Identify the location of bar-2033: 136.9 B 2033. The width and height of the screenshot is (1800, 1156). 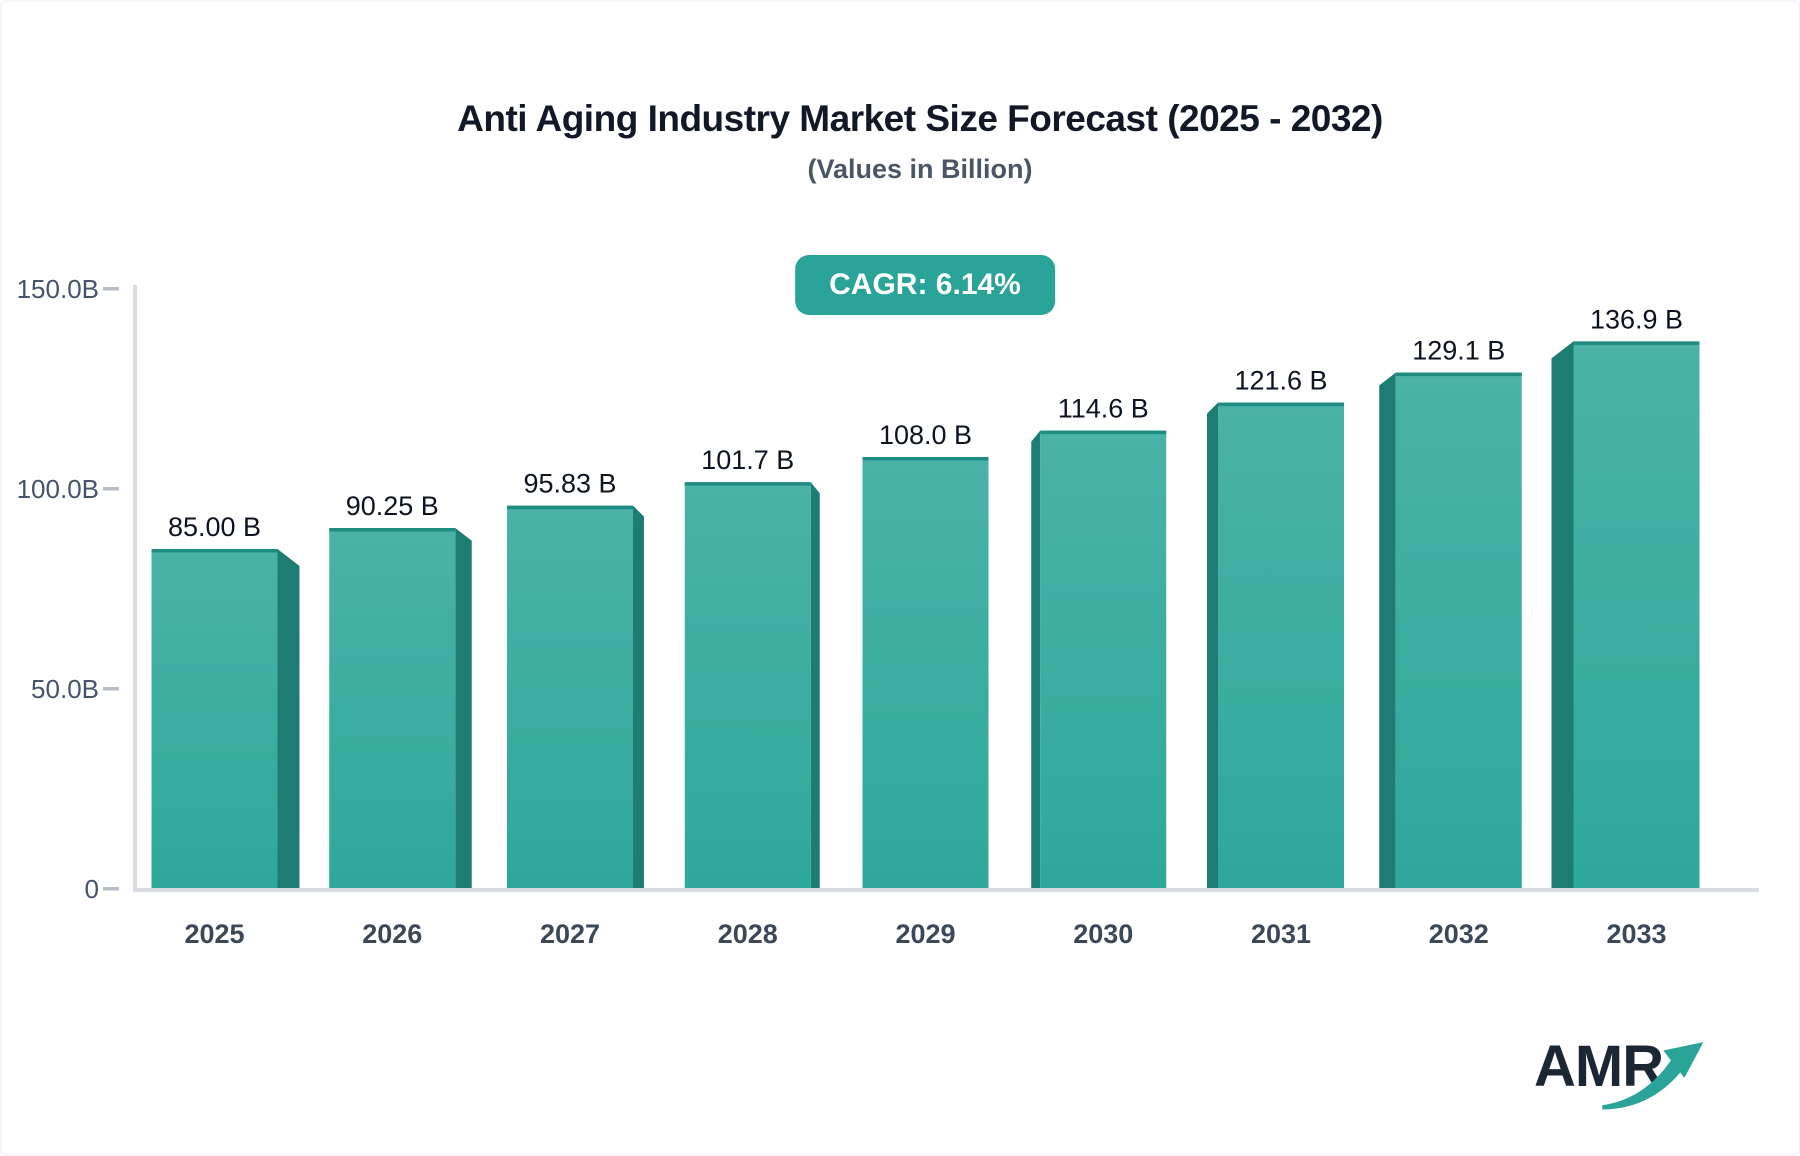
(1625, 626).